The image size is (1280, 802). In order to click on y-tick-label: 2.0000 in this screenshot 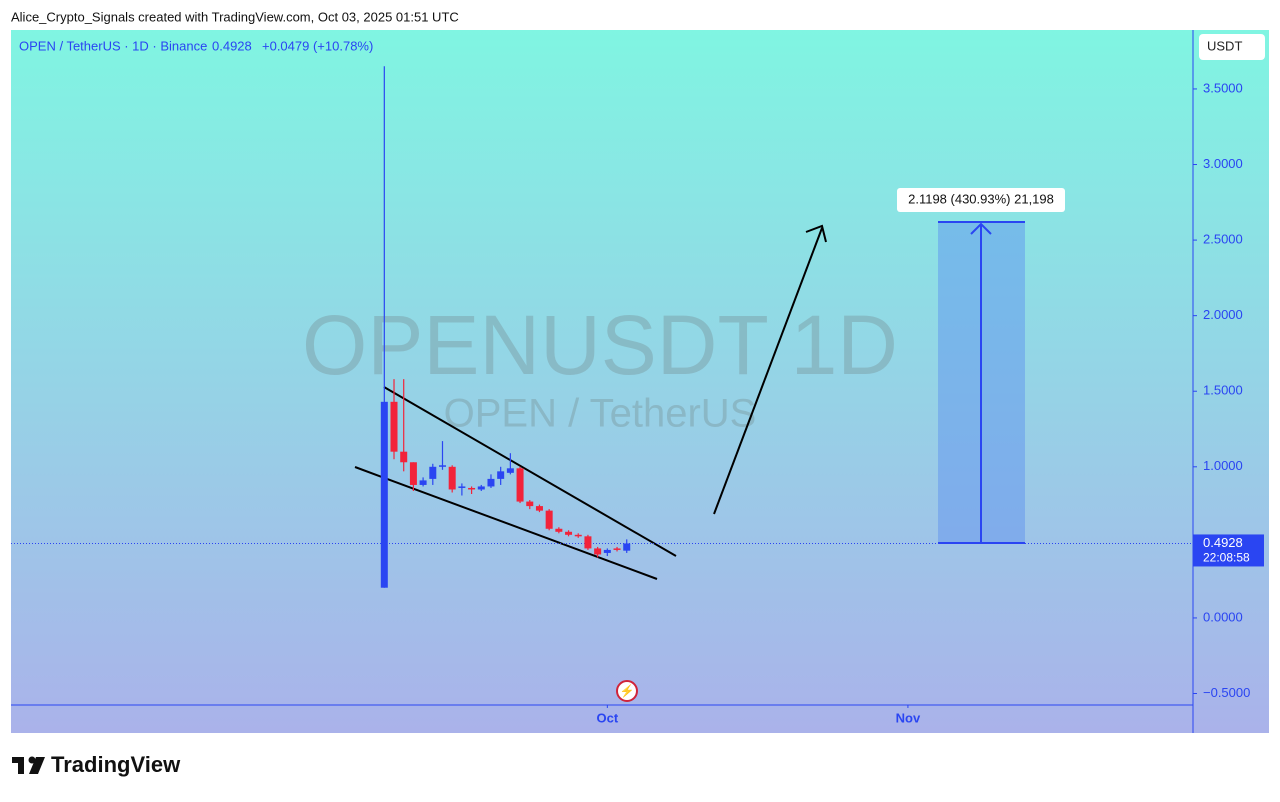, I will do `click(1223, 314)`.